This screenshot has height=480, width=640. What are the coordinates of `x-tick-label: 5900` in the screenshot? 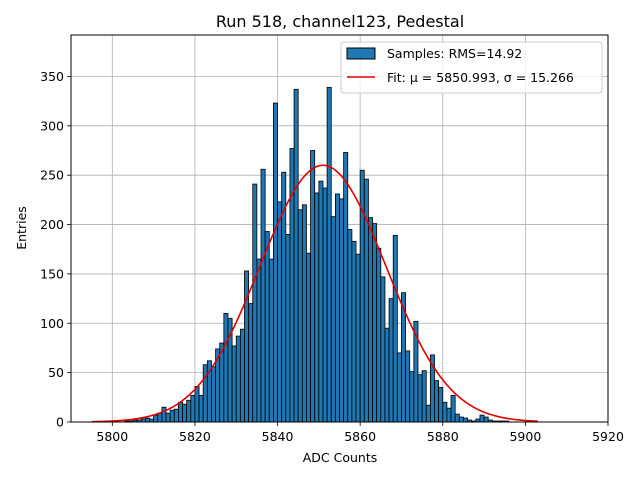 It's located at (525, 436).